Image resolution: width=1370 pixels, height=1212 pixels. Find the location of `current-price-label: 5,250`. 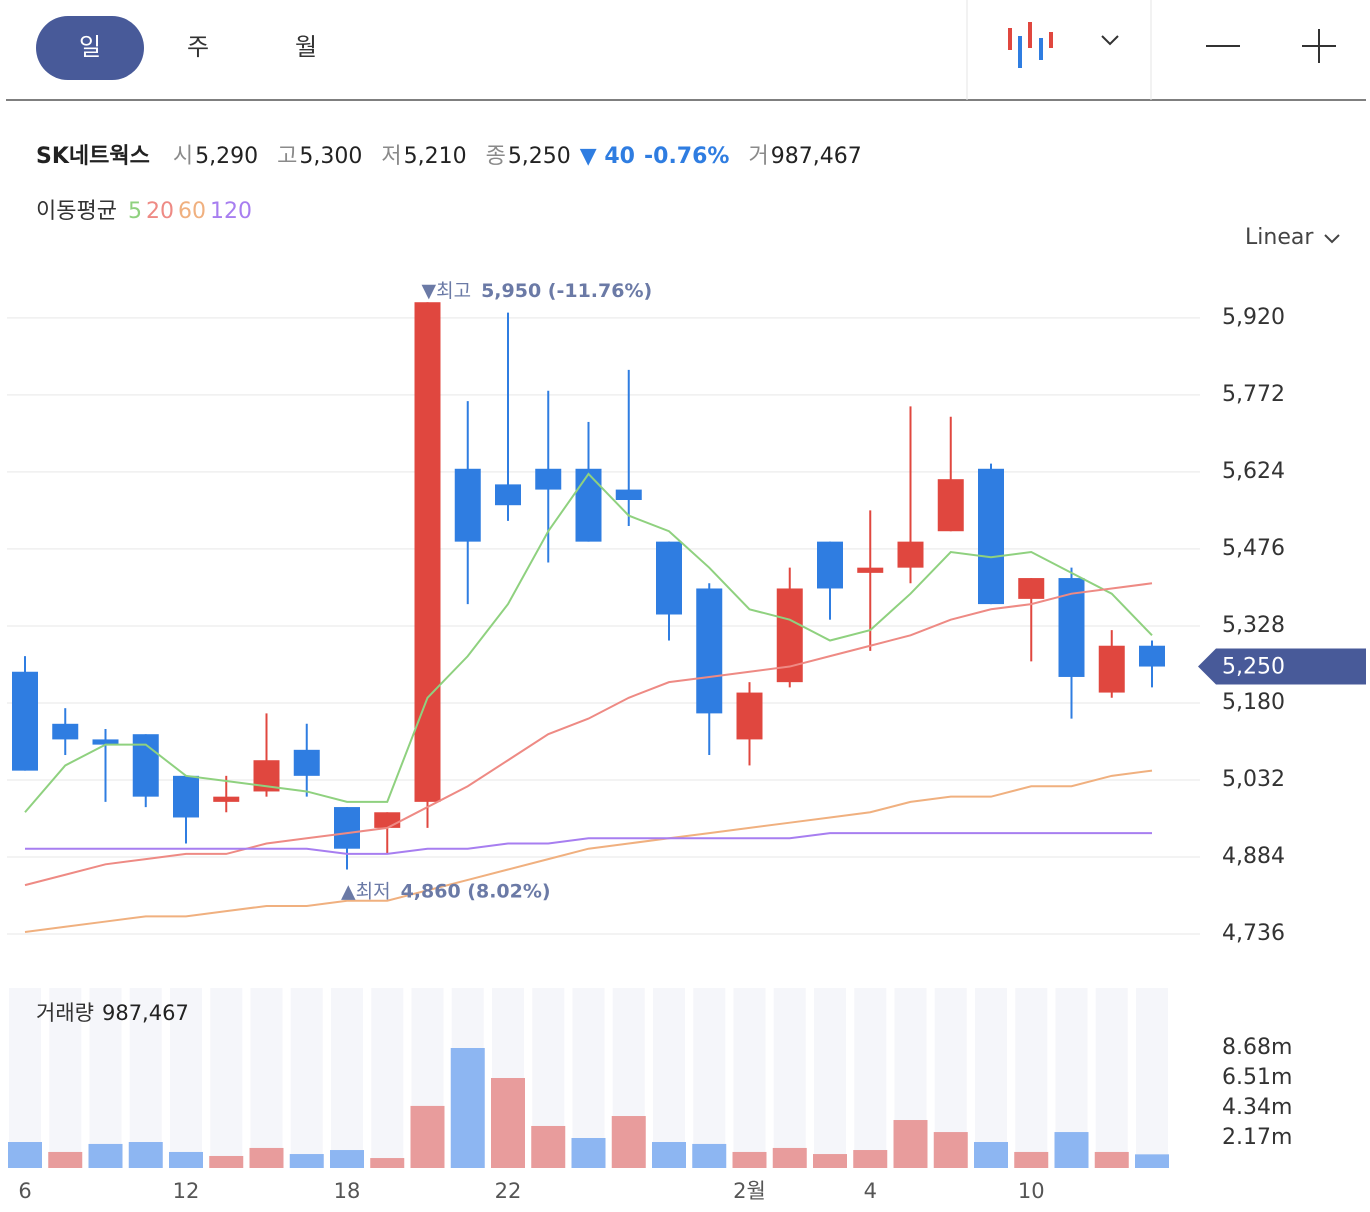

current-price-label: 5,250 is located at coordinates (1253, 667).